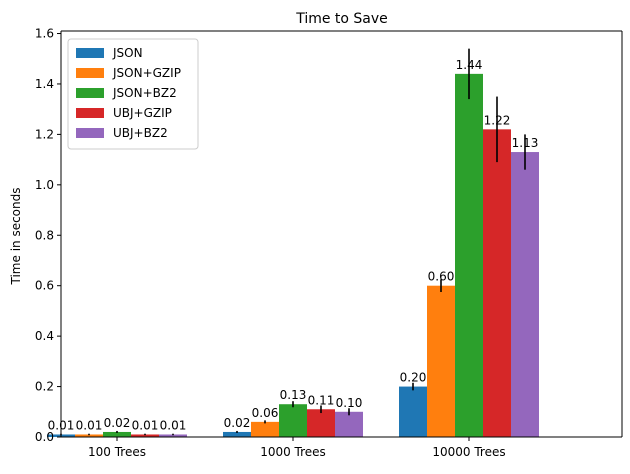 Image resolution: width=630 pixels, height=474 pixels. I want to click on y-axis-label: Time in seconds, so click(16, 237).